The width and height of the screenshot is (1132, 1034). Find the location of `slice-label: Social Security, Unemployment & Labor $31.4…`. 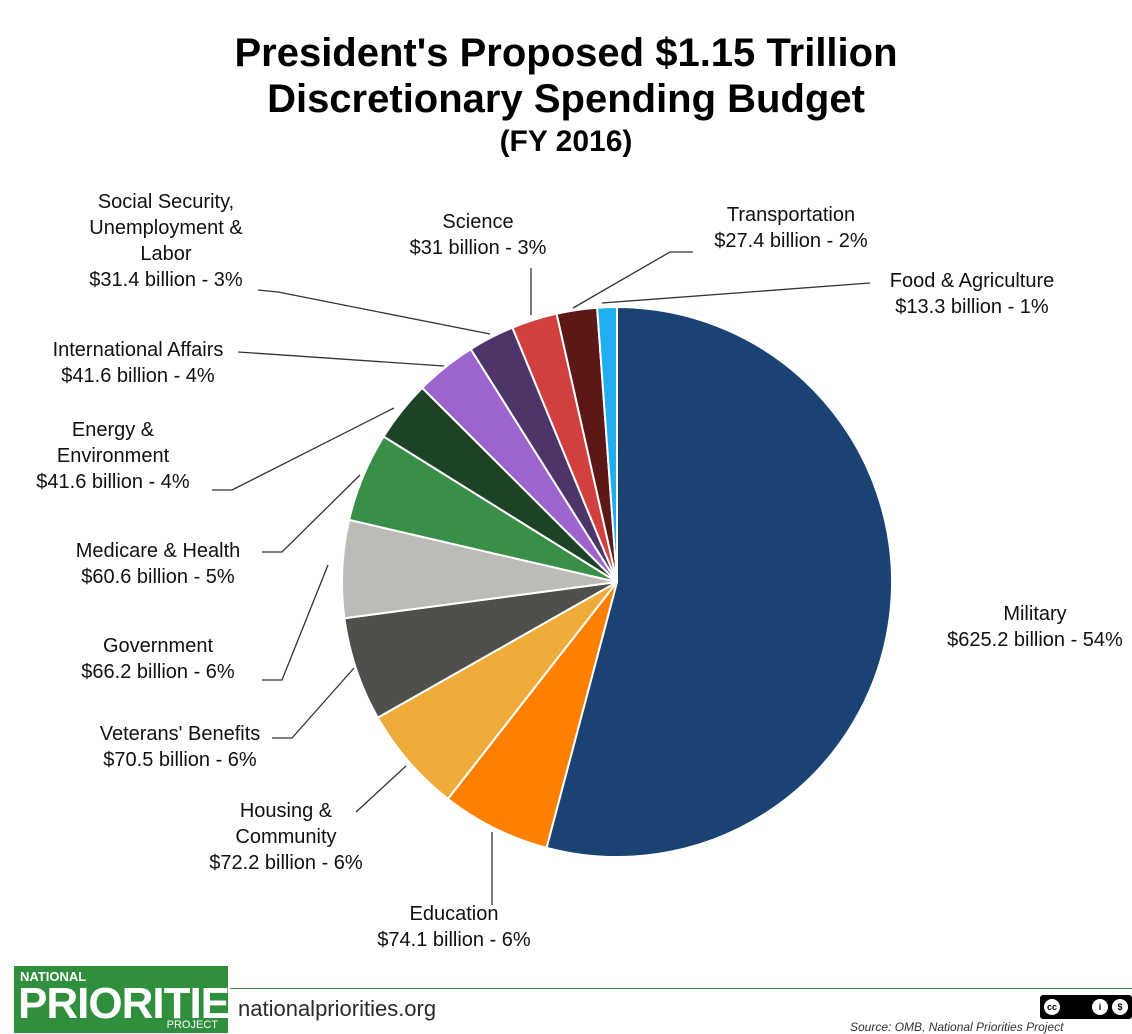

slice-label: Social Security, Unemployment & Labor $31.4… is located at coordinates (166, 241).